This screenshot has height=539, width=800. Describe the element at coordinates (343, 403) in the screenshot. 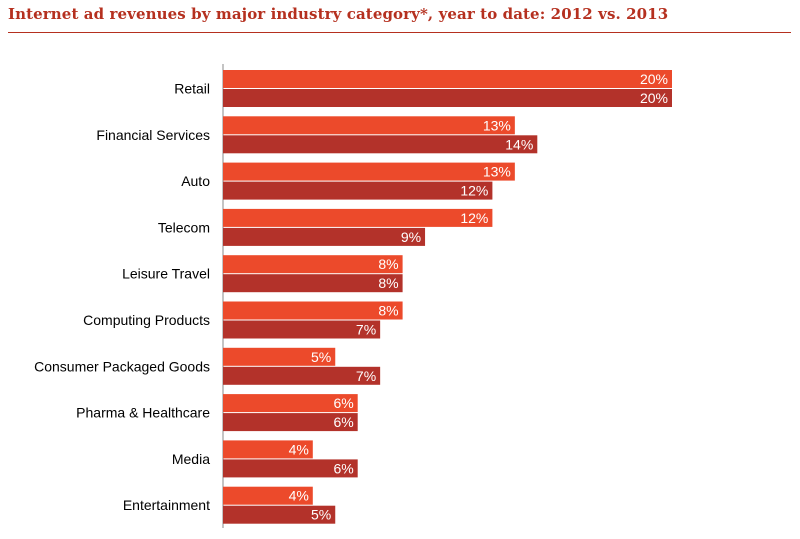

I see `value-label-series1-7: 6%` at that location.